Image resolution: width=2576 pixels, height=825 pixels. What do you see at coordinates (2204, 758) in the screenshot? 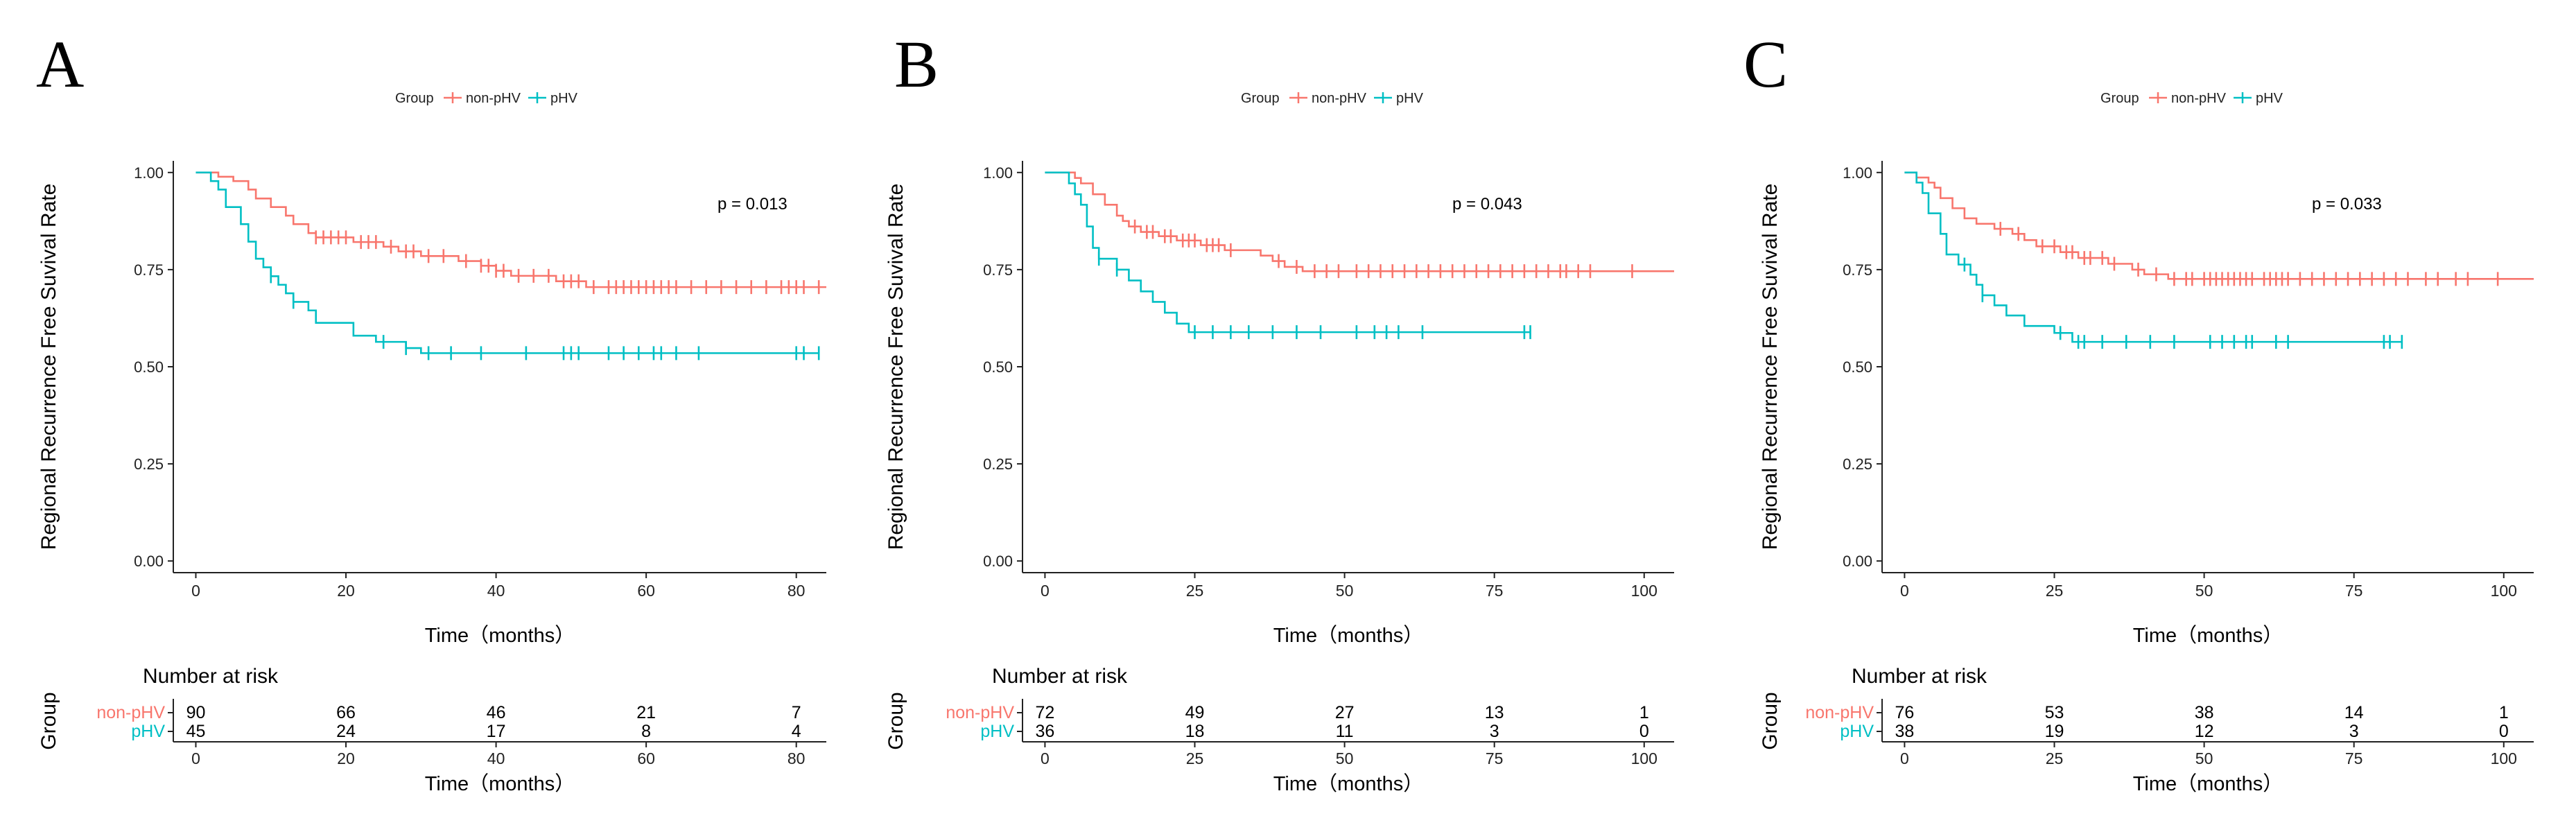
I see `risk-x-tick-label: 50` at bounding box center [2204, 758].